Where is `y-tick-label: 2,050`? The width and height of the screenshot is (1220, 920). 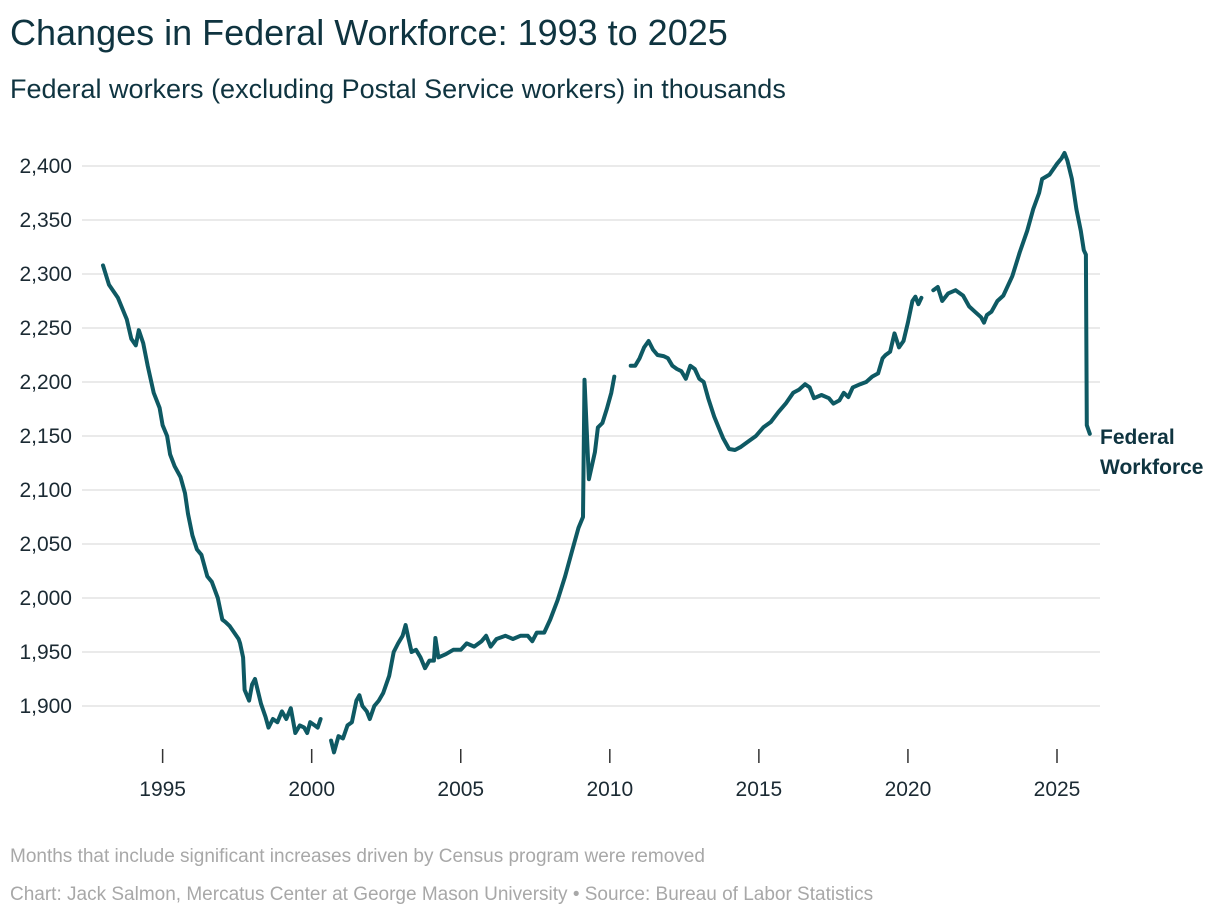 y-tick-label: 2,050 is located at coordinates (45, 544).